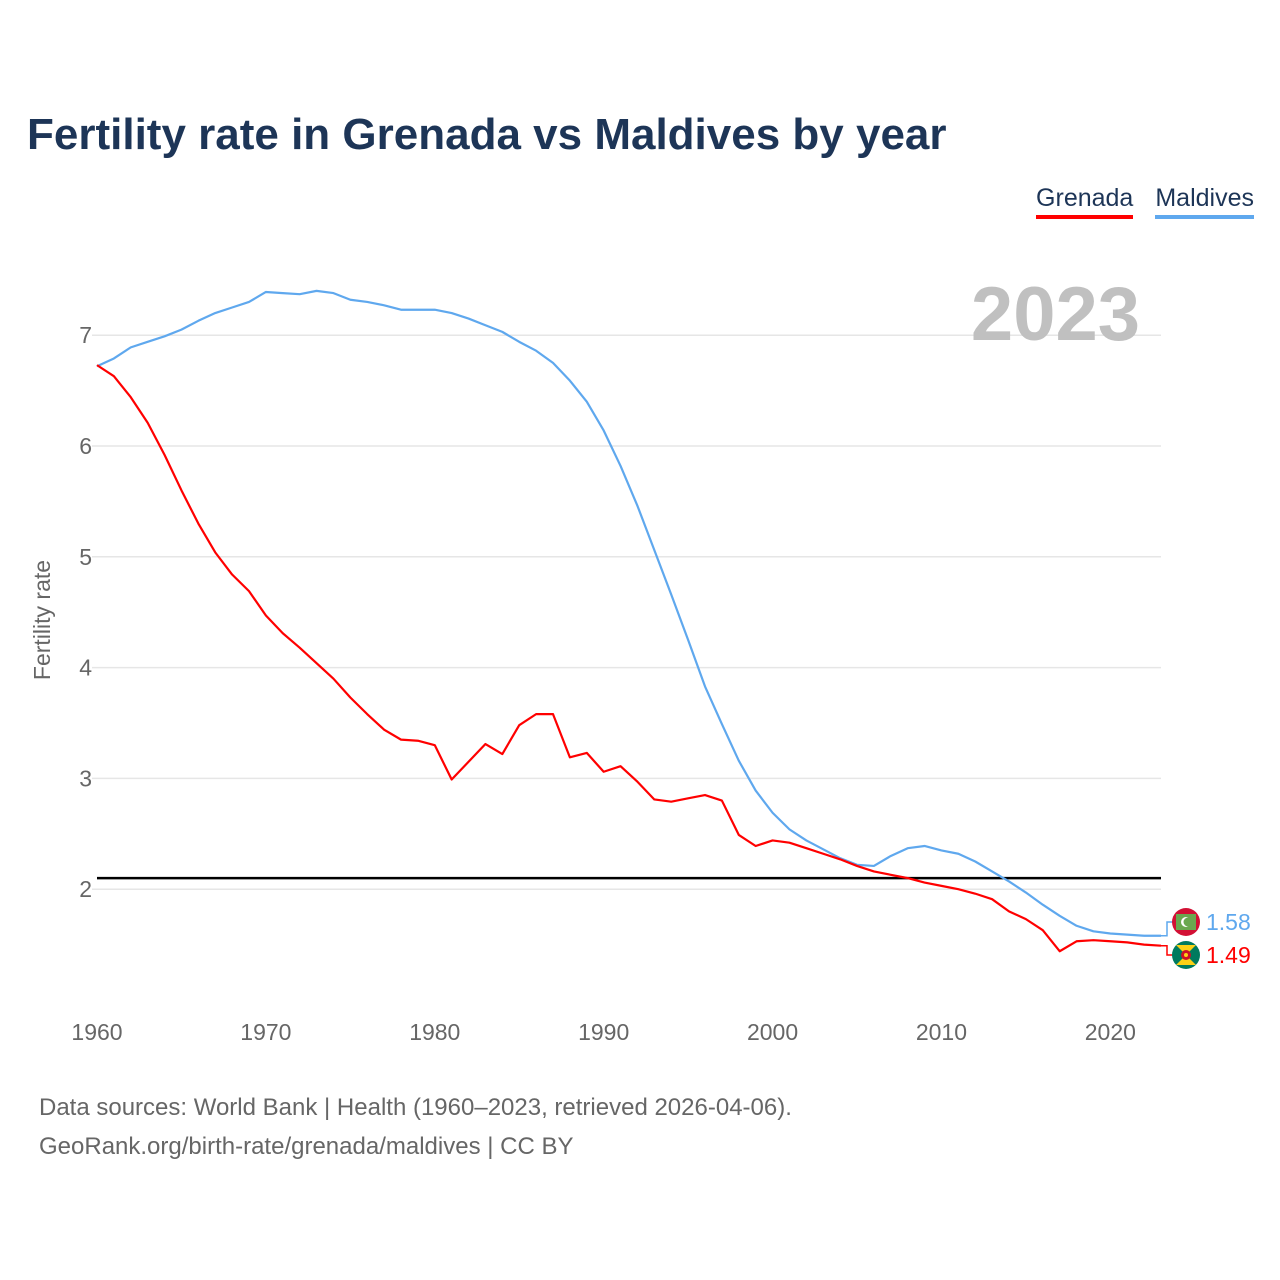 The image size is (1280, 1280). Describe the element at coordinates (85, 446) in the screenshot. I see `y-tick-label: 6` at that location.